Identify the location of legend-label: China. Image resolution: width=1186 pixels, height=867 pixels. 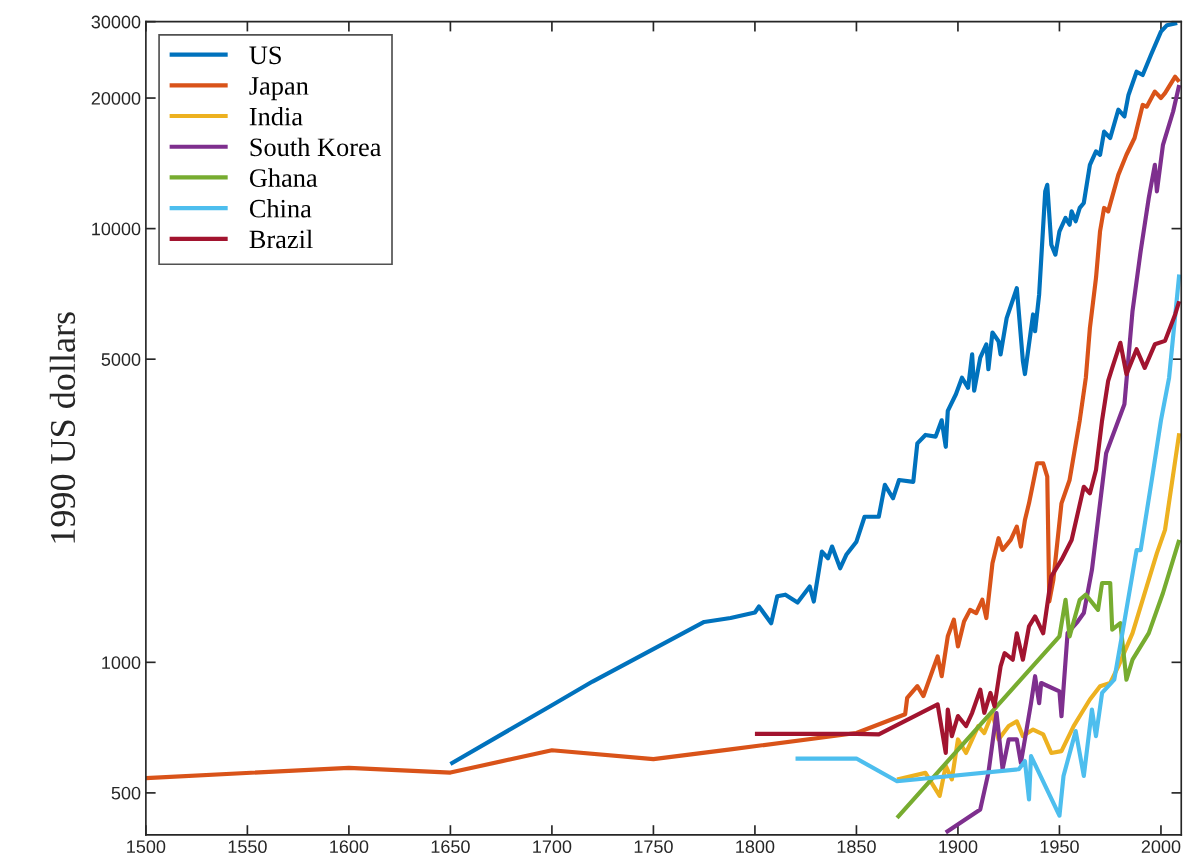
(280, 208).